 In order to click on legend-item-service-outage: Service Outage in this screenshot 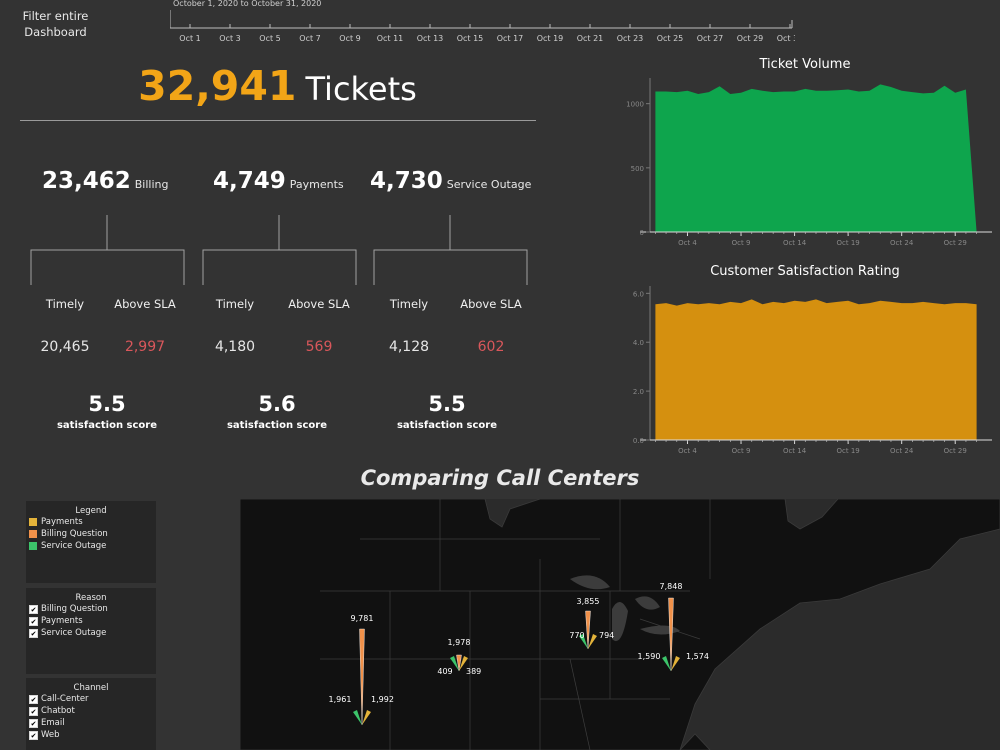, I will do `click(91, 546)`.